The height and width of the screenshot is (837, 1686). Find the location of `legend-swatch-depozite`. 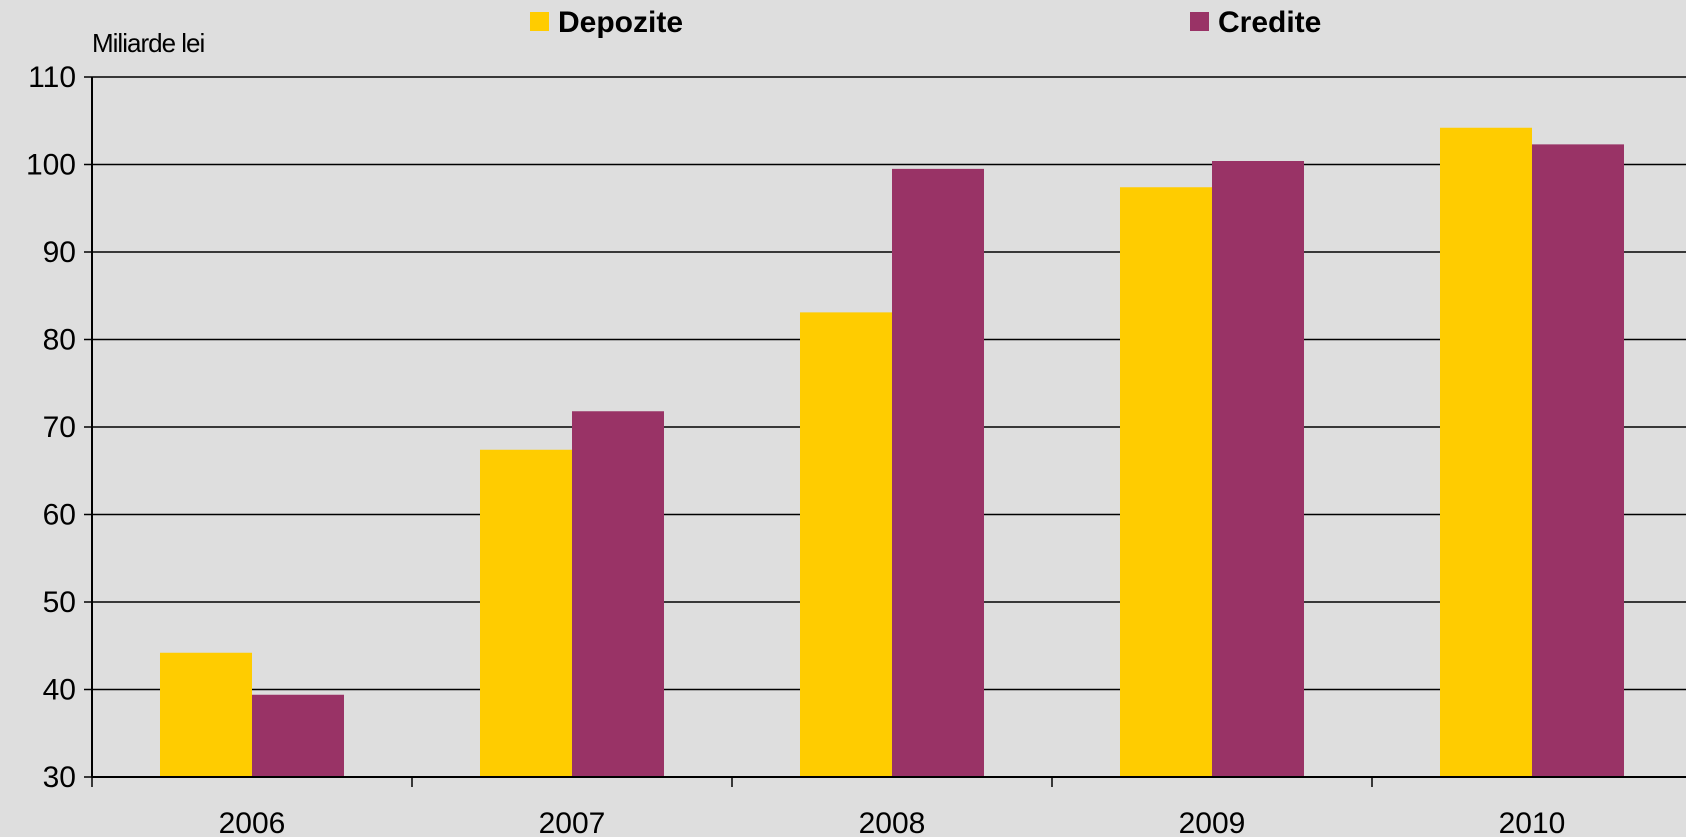

legend-swatch-depozite is located at coordinates (539, 21).